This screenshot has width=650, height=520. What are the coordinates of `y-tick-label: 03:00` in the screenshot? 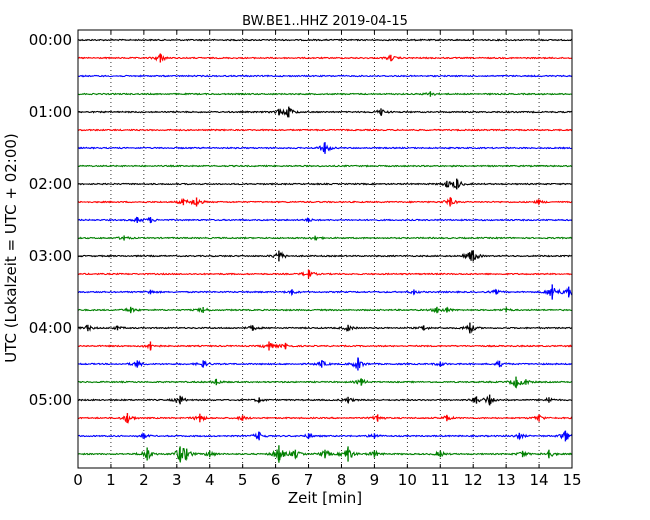 It's located at (50, 256).